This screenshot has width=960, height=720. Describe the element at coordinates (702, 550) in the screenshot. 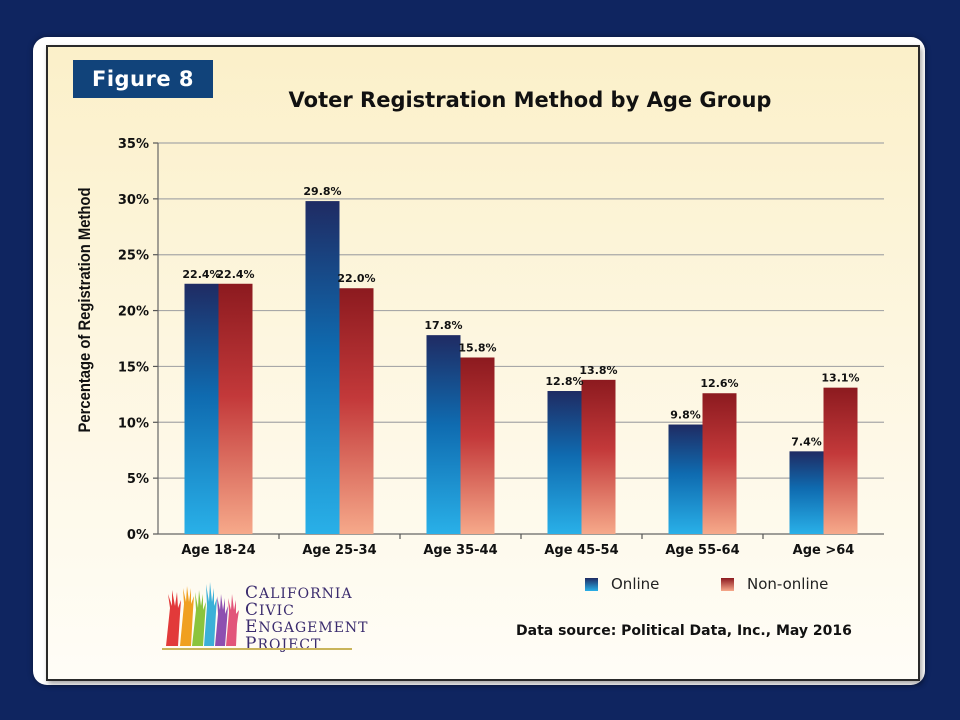

I see `x-tick-label: Age 55-64` at that location.